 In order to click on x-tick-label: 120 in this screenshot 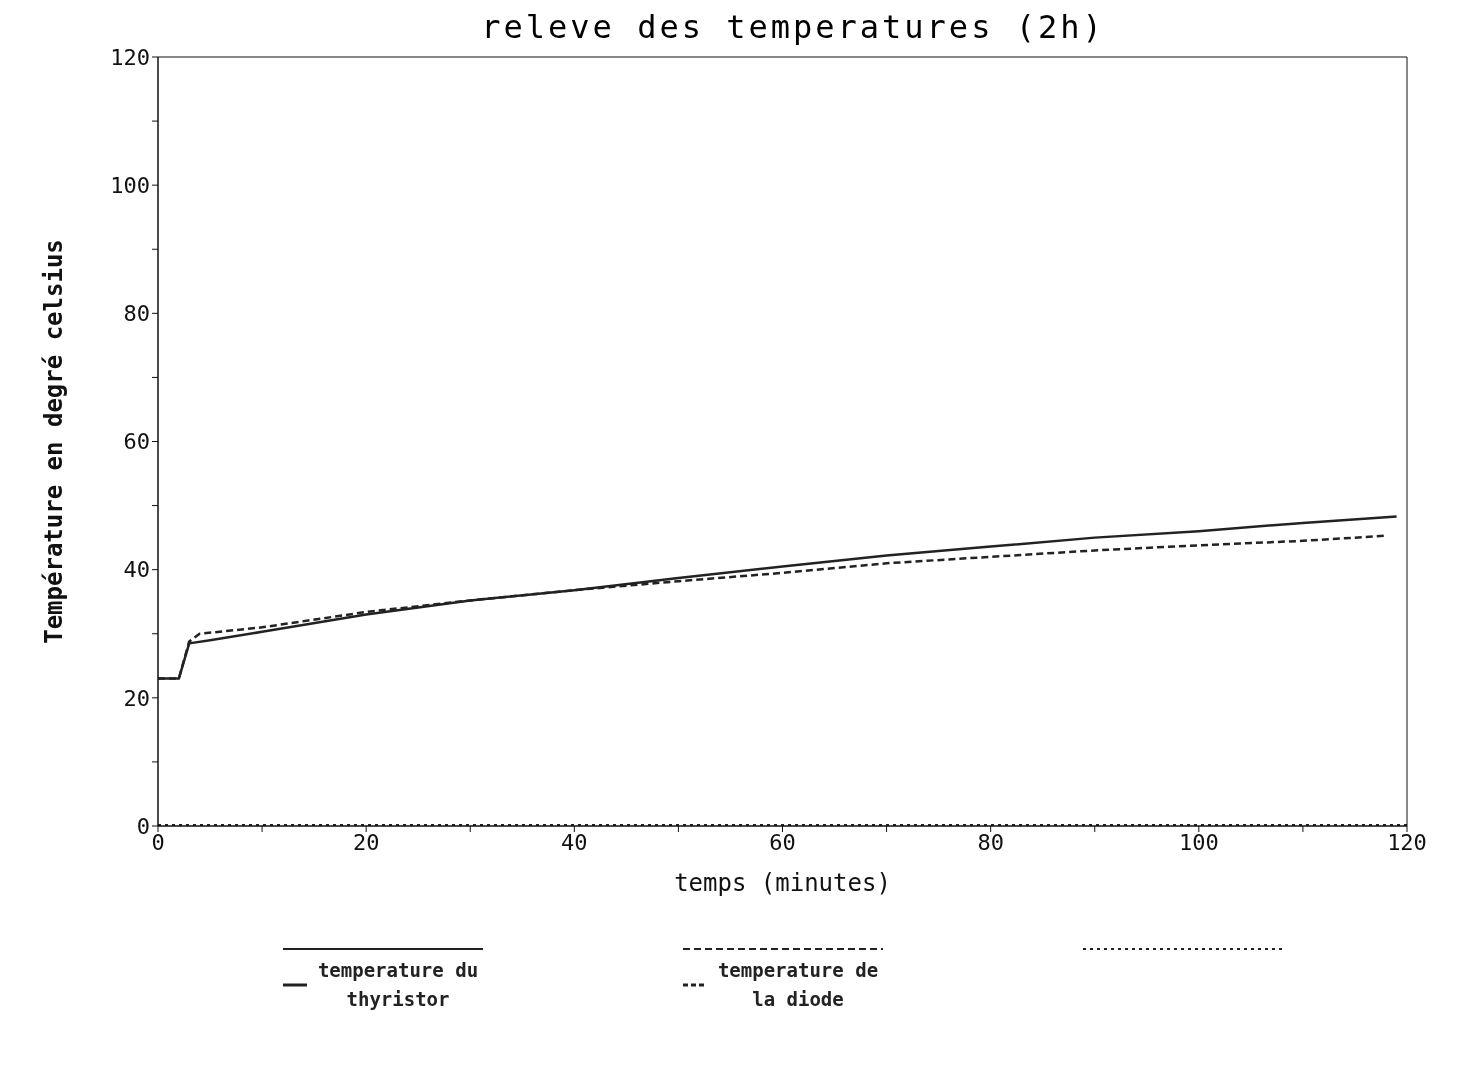, I will do `click(1407, 842)`.